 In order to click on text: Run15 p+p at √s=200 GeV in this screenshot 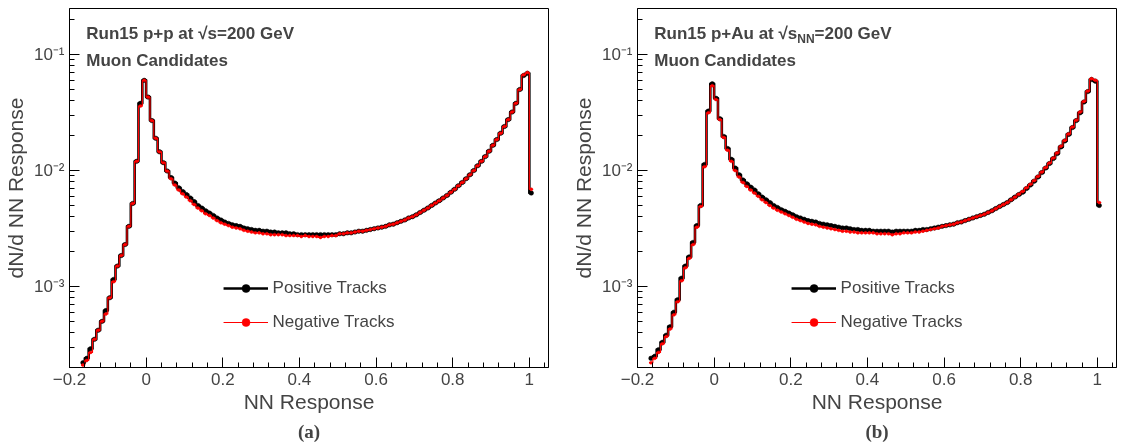, I will do `click(190, 34)`.